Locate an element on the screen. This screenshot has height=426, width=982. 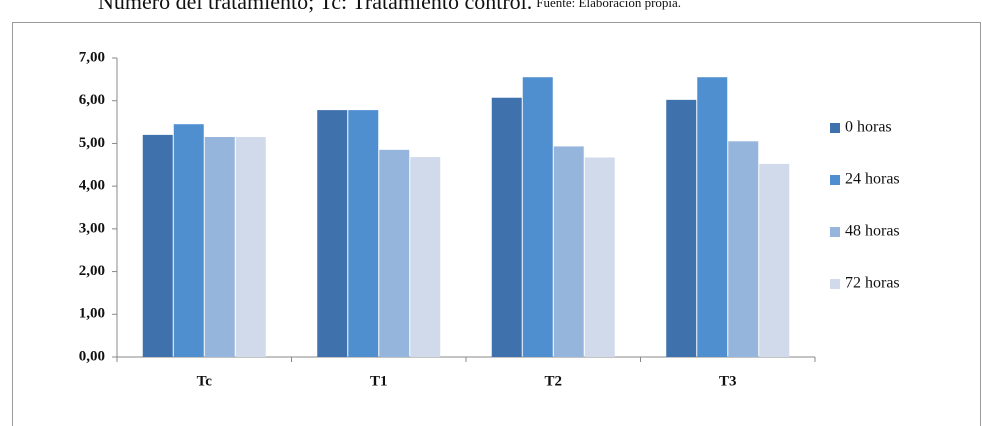
y-tick-label: 6,00 is located at coordinates (92, 100).